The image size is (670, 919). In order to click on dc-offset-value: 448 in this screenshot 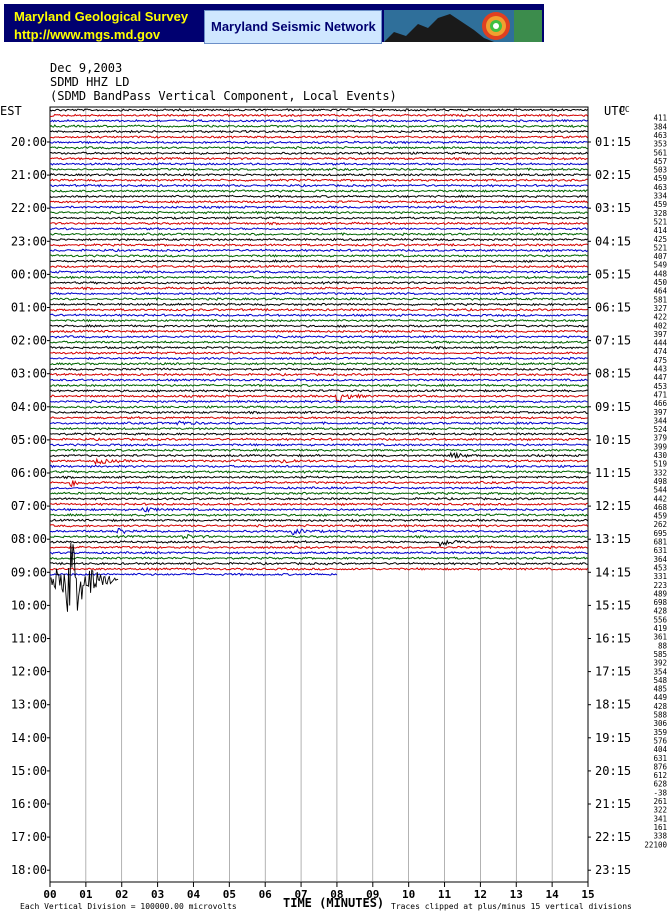, I will do `click(660, 273)`.